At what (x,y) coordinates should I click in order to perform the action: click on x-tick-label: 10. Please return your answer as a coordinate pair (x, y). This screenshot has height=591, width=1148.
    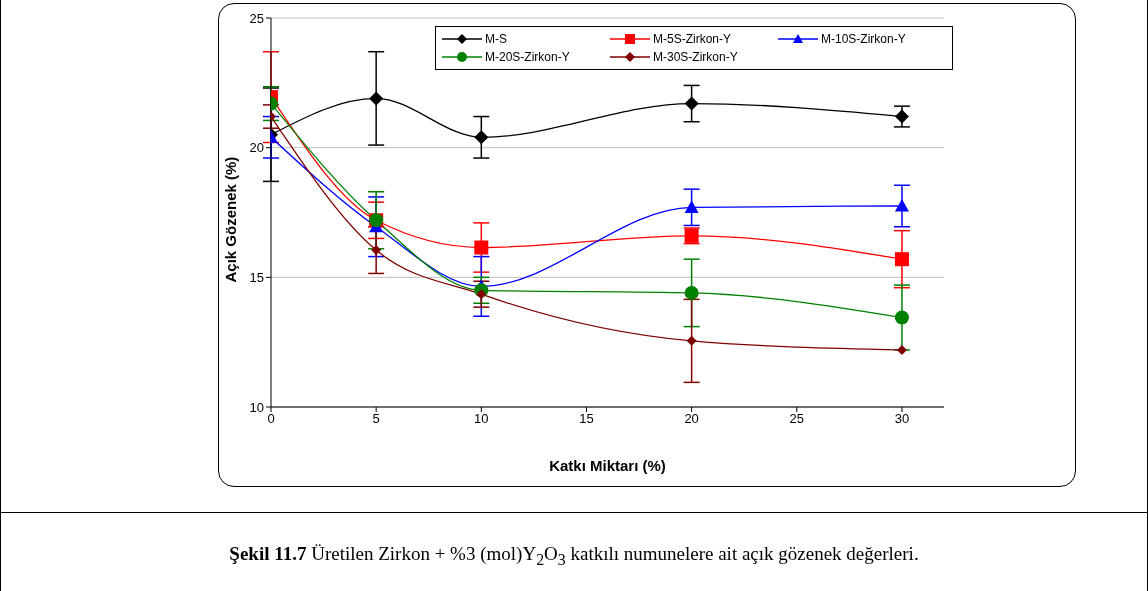
    Looking at the image, I should click on (481, 419).